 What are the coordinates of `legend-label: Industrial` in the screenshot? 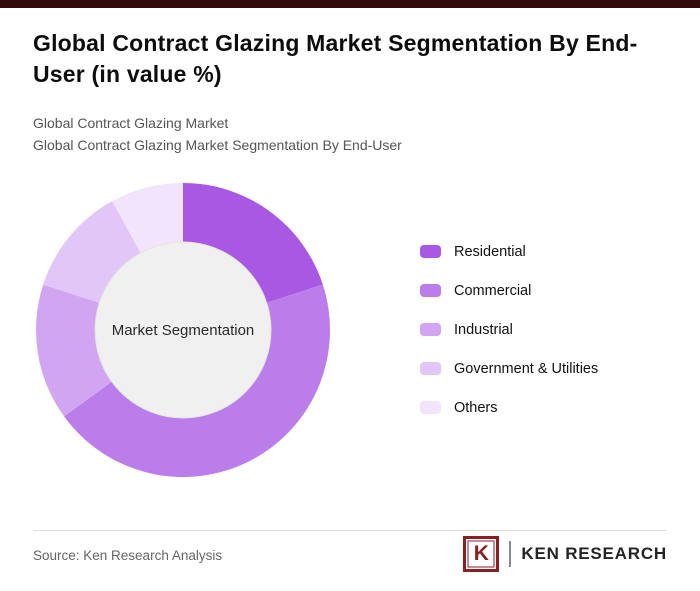 It's located at (483, 329).